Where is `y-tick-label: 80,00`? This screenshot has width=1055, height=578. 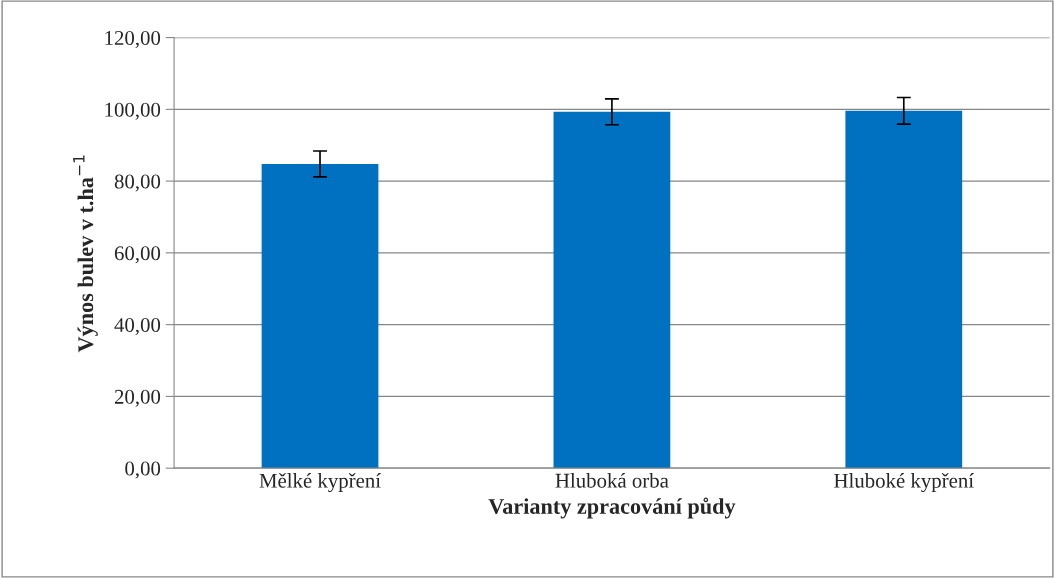
y-tick-label: 80,00 is located at coordinates (137, 183).